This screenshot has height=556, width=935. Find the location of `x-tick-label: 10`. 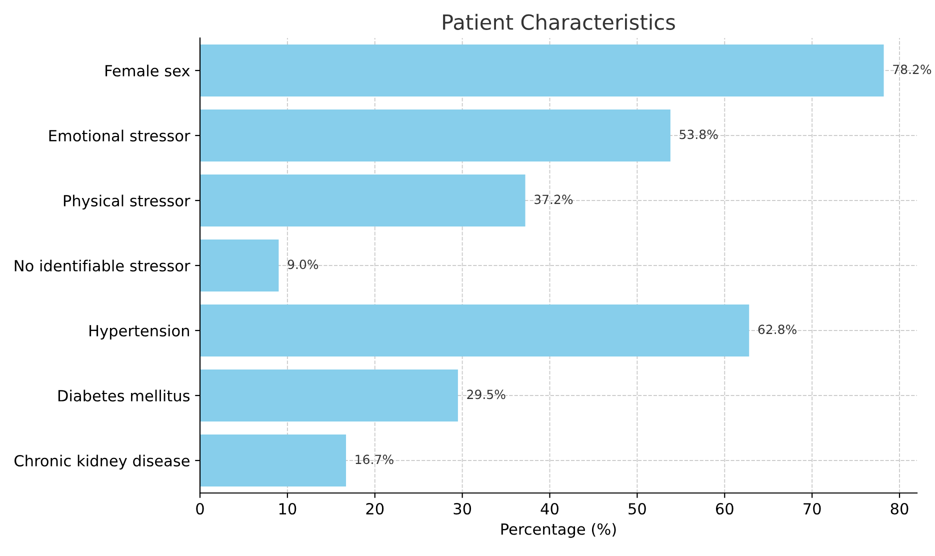

x-tick-label: 10 is located at coordinates (287, 508).